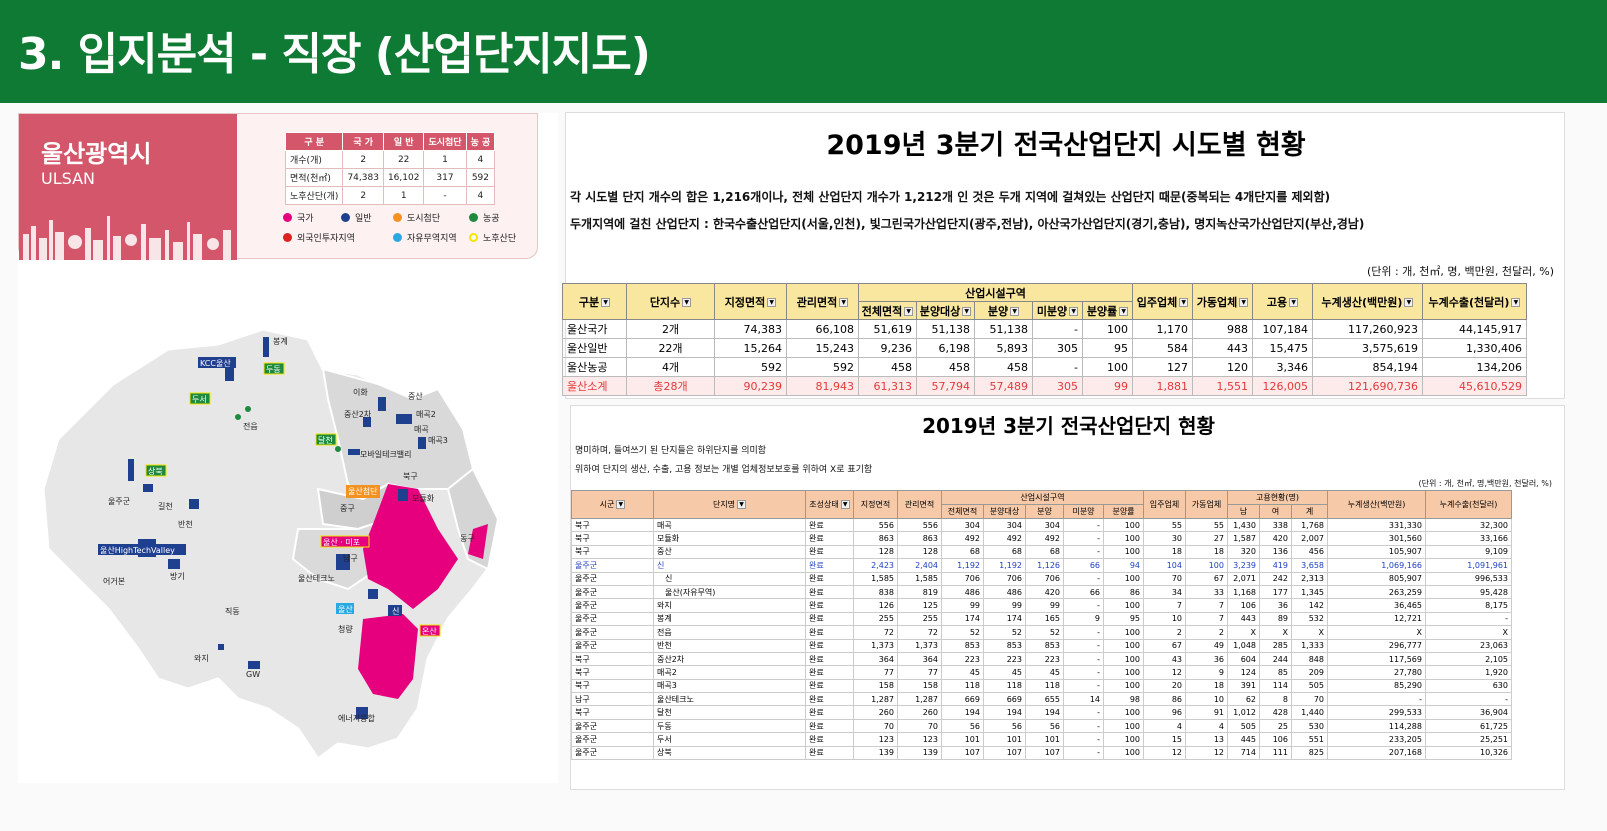 The image size is (1607, 831). Describe the element at coordinates (1243, 739) in the screenshot. I see `table-cell: 445` at that location.